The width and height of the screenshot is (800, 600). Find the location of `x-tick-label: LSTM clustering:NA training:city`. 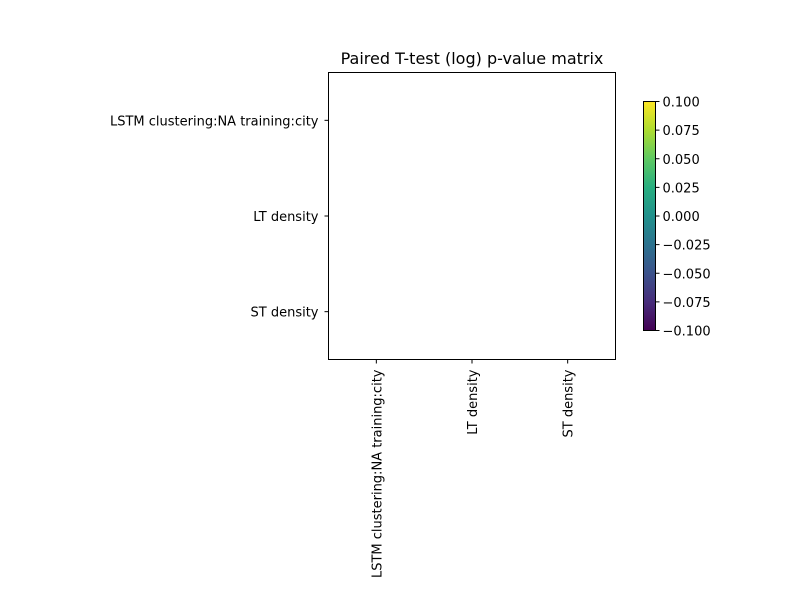

x-tick-label: LSTM clustering:NA training:city is located at coordinates (377, 473).